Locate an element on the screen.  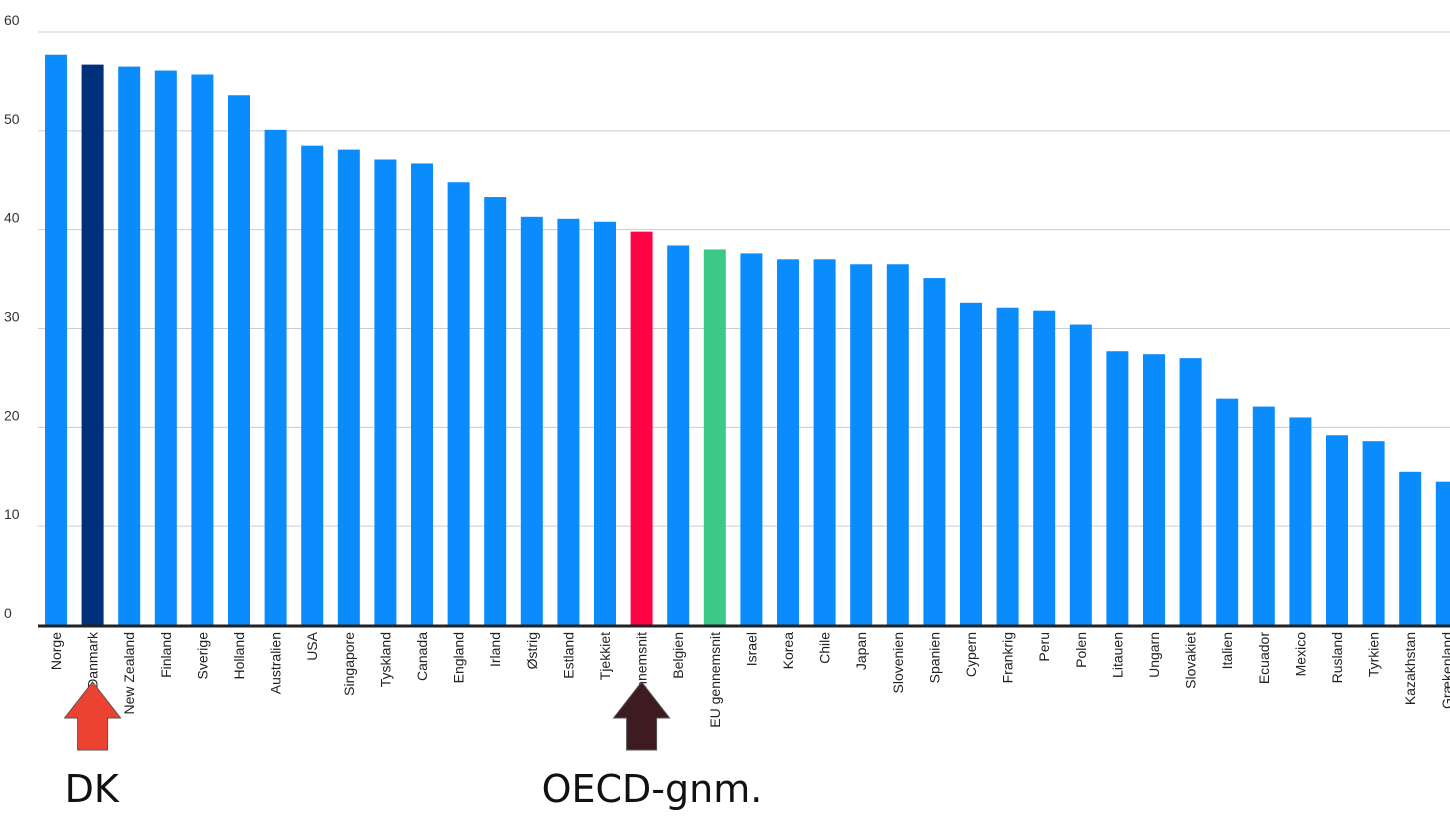
x-tick-label: Holland is located at coordinates (239, 655).